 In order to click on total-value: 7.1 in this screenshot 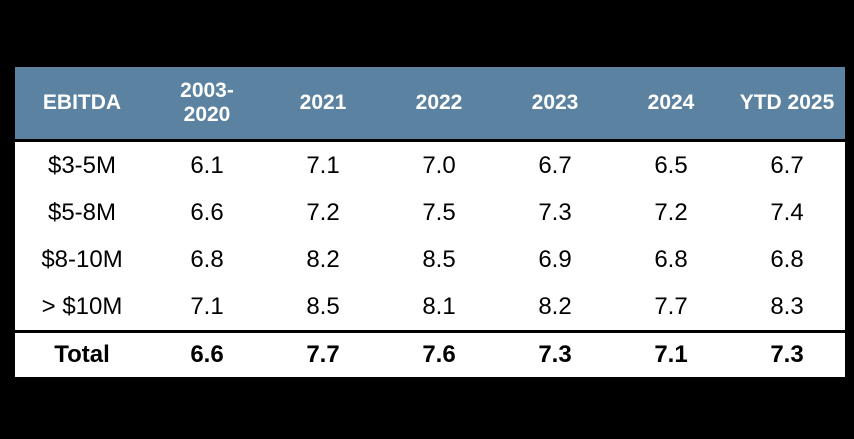, I will do `click(671, 354)`.